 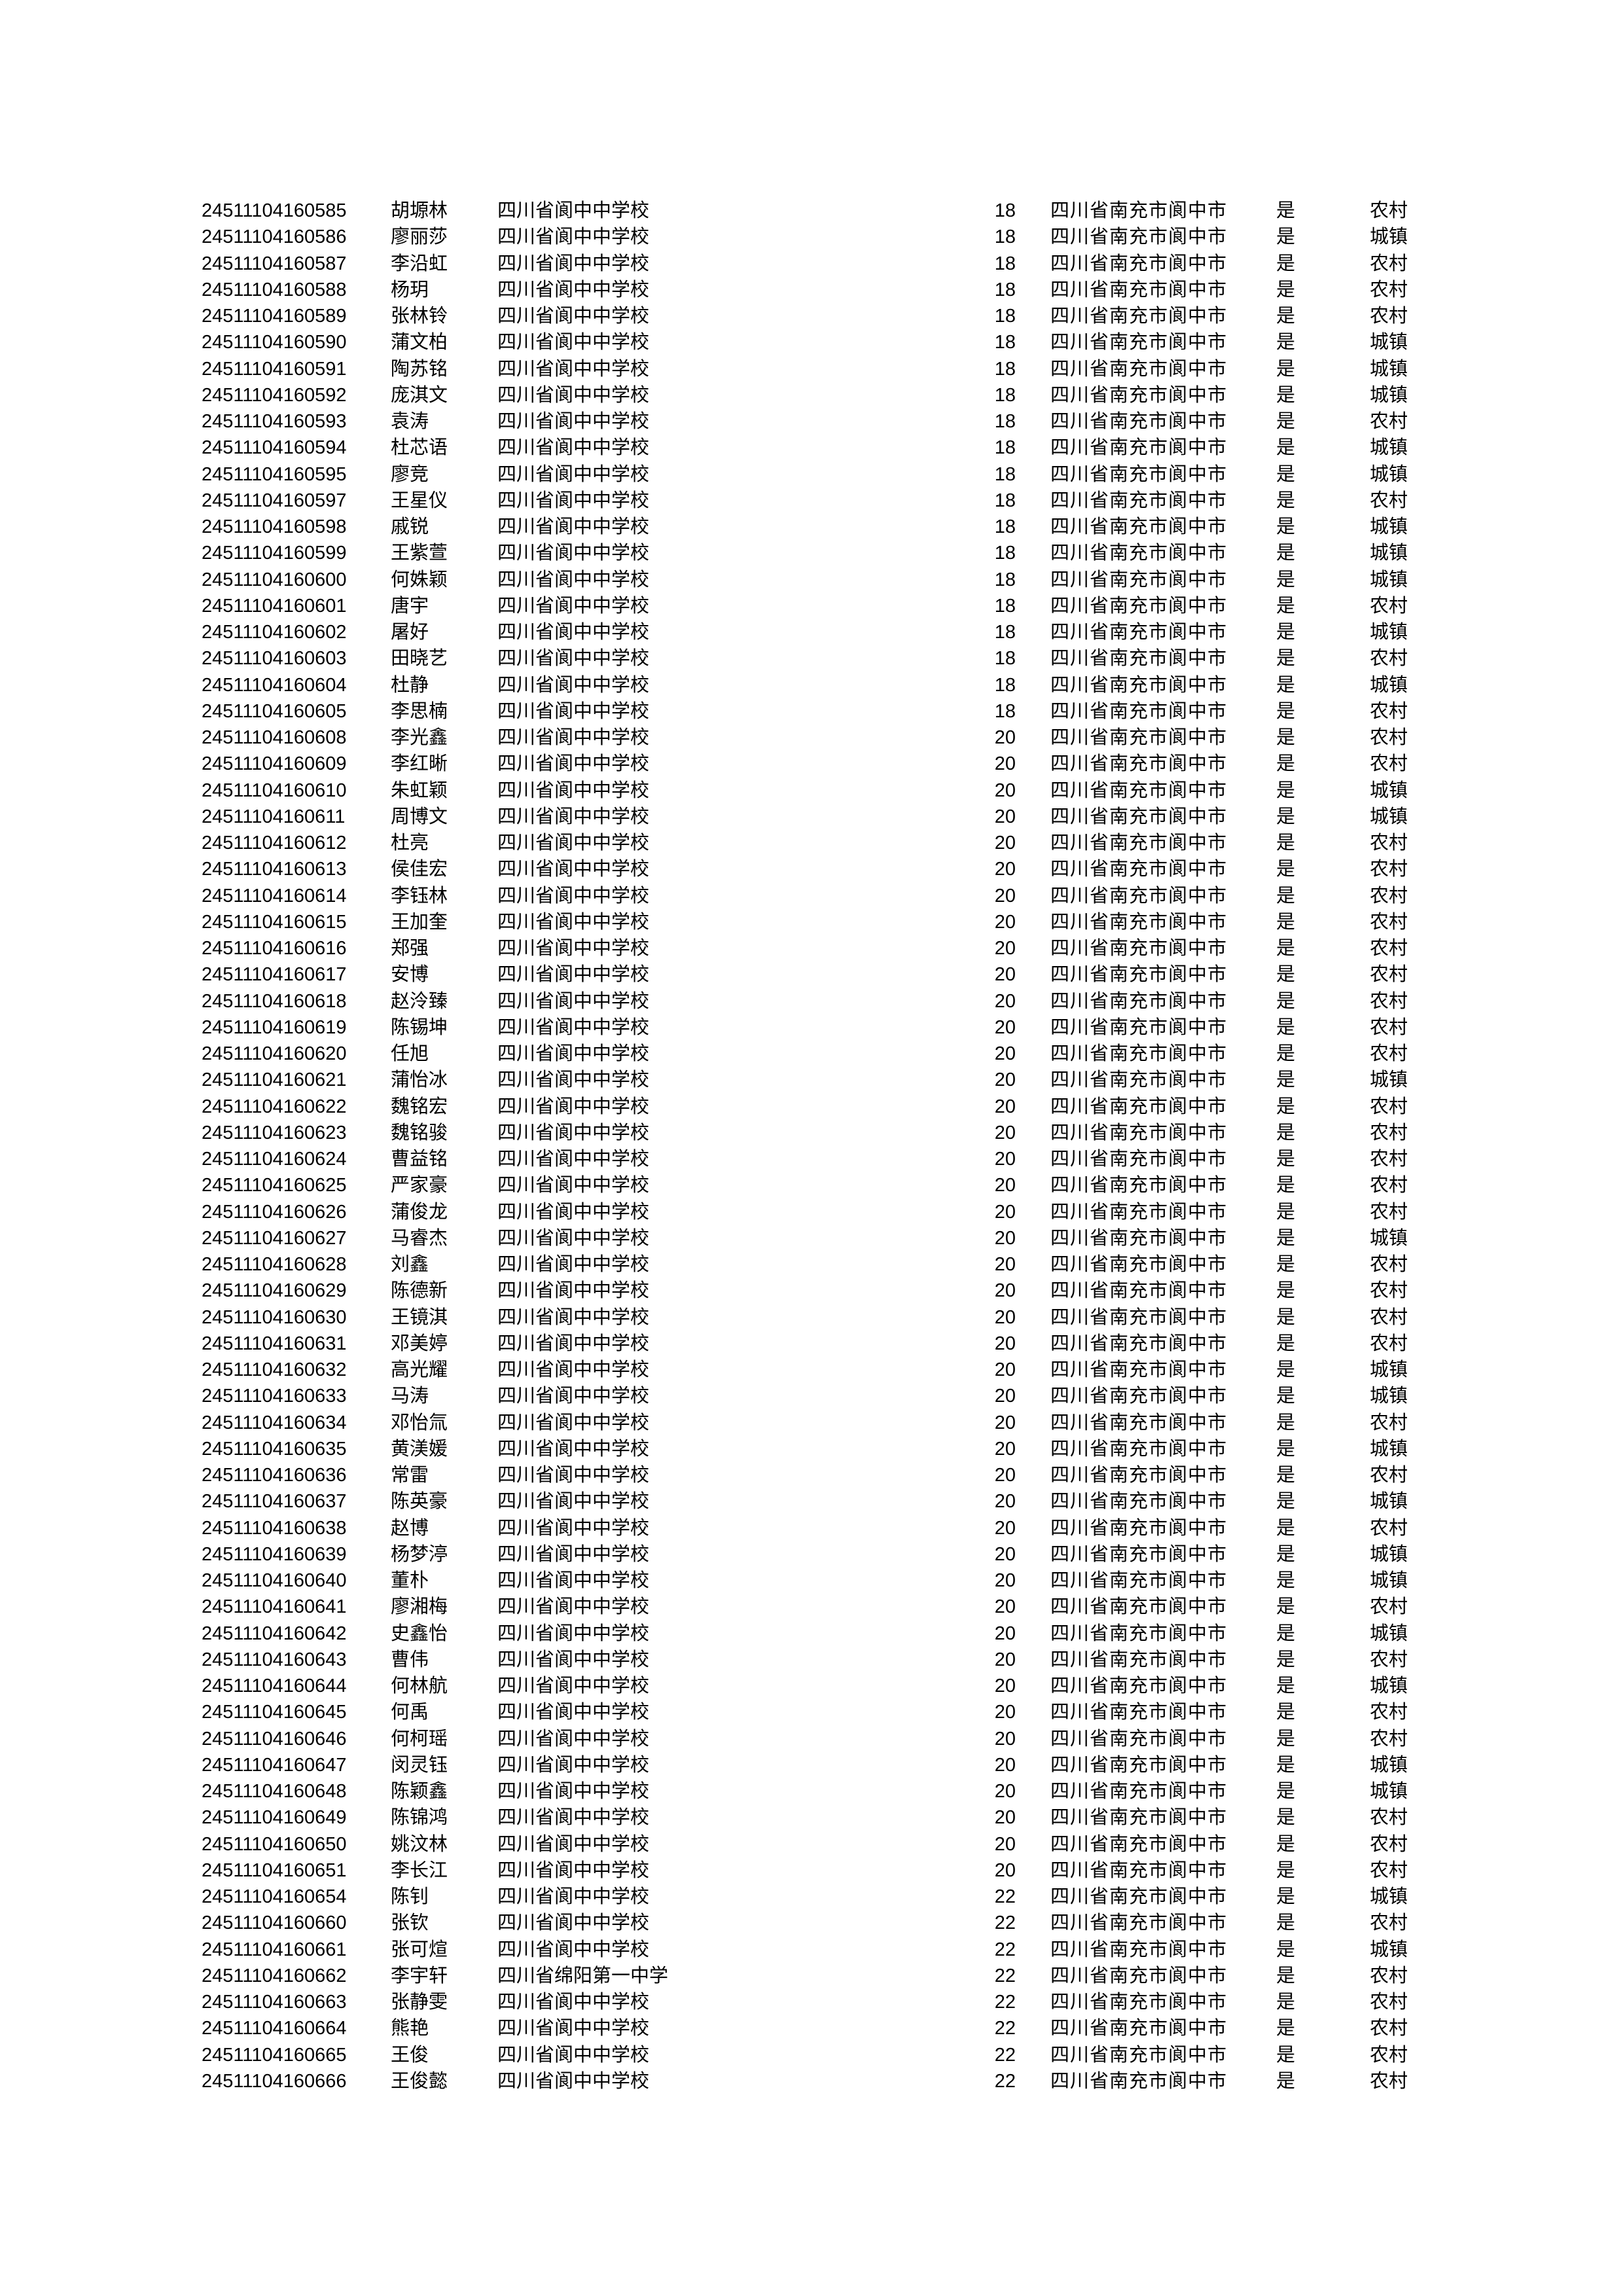 I want to click on name-cell: 李光鑫, so click(x=419, y=737).